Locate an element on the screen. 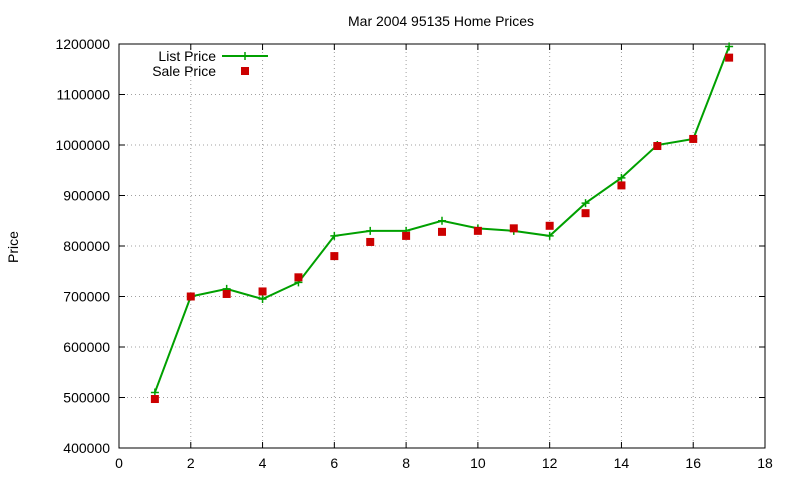  x-tick-label: 12 is located at coordinates (550, 463).